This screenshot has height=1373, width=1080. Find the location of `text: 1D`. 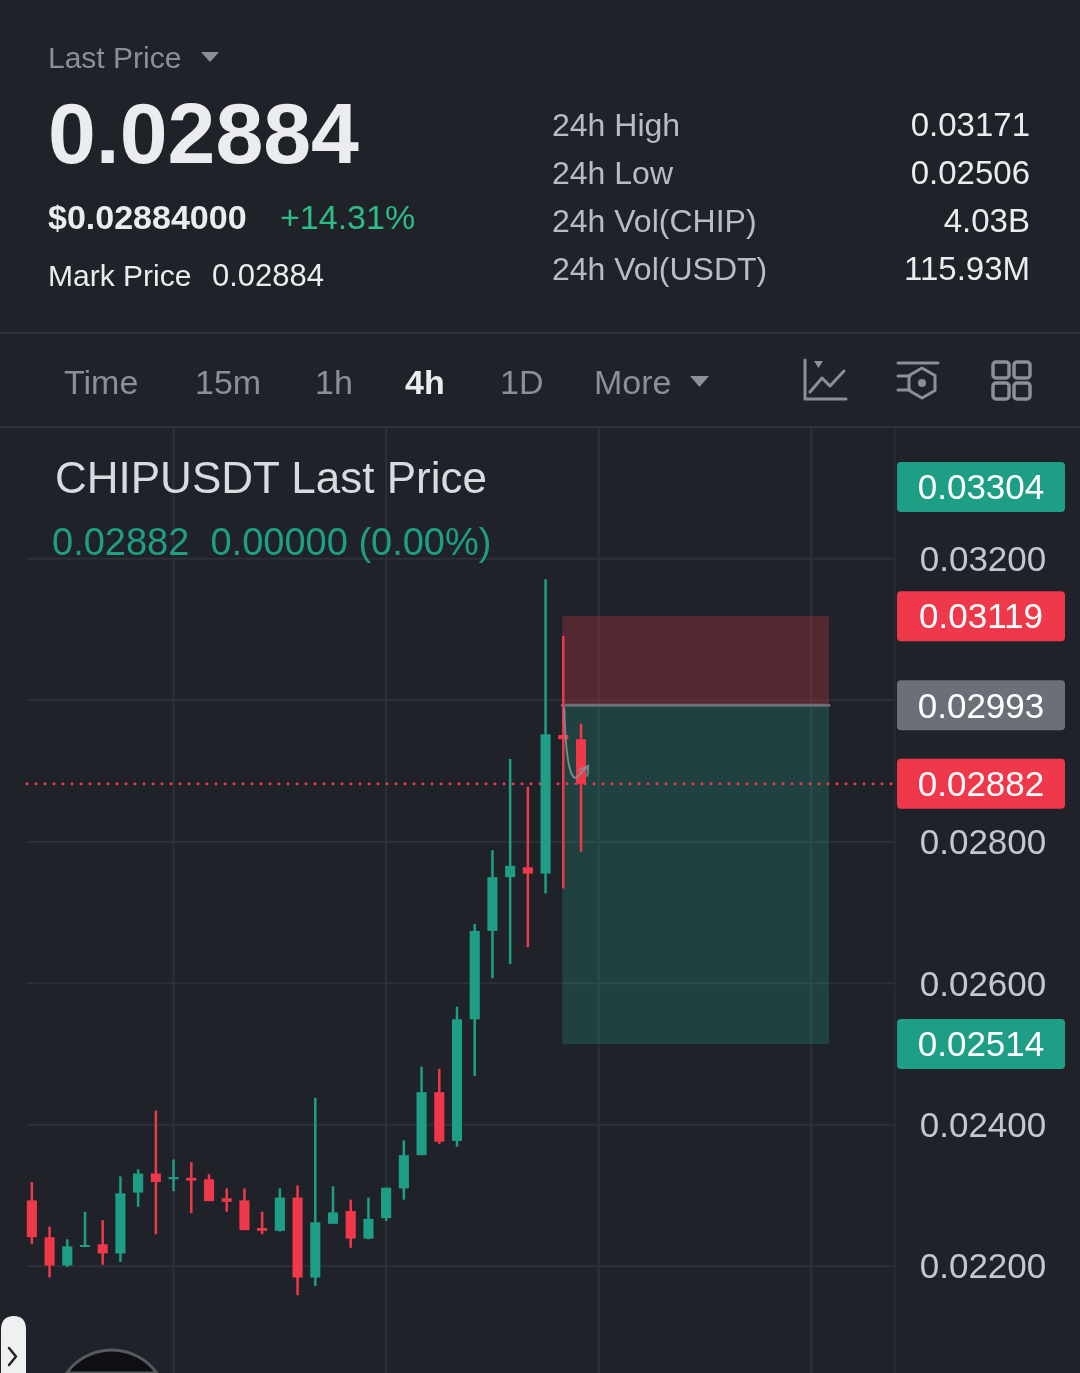

text: 1D is located at coordinates (522, 382).